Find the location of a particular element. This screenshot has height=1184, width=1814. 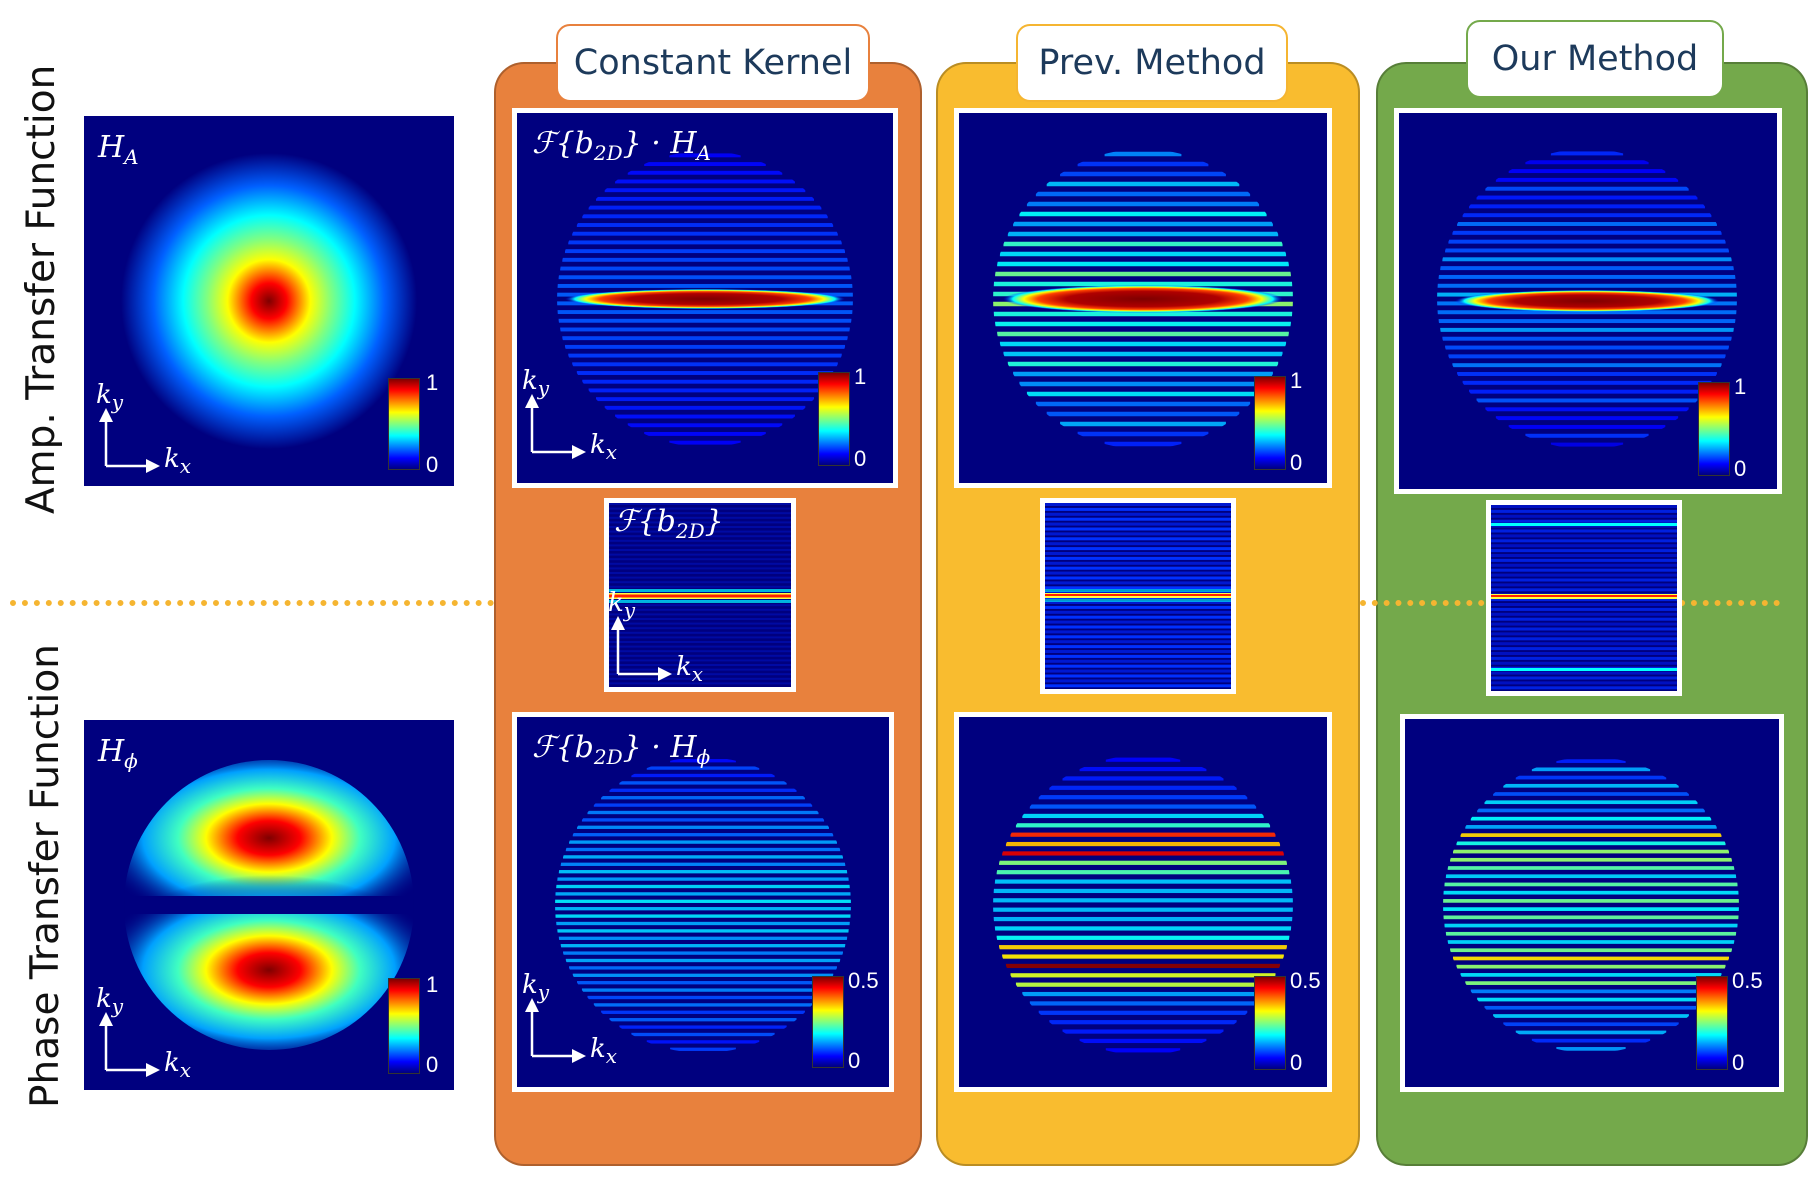

panel-ours-kernel is located at coordinates (1584, 598).